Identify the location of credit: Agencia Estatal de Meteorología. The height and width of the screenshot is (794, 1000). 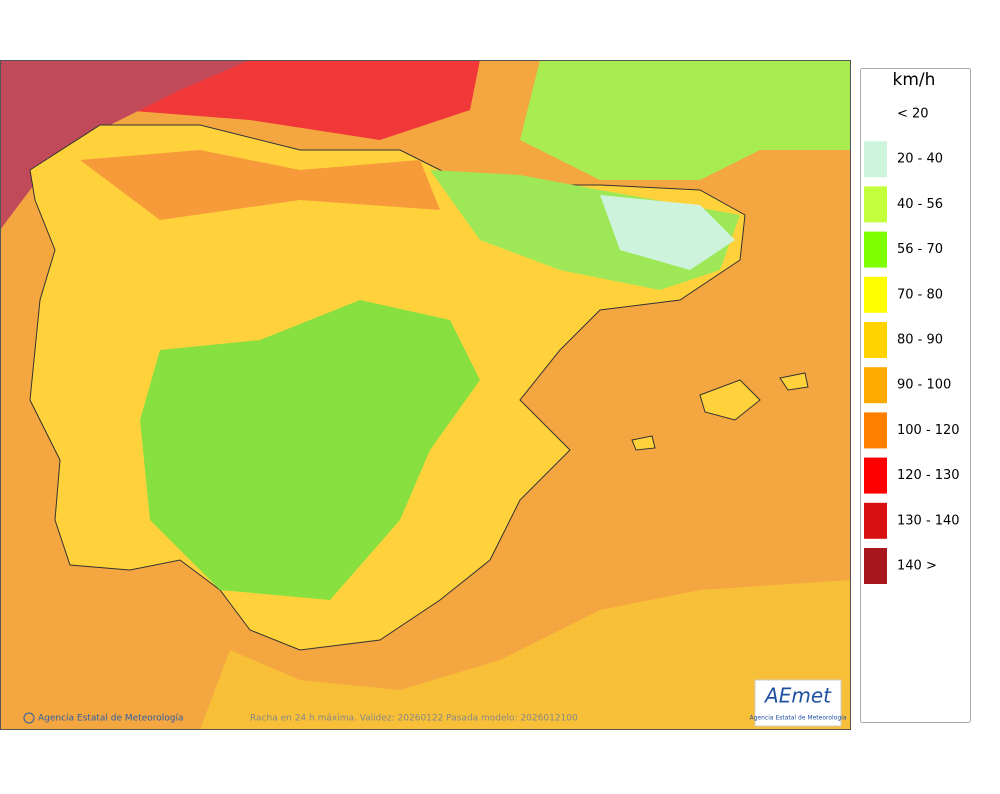
(111, 719).